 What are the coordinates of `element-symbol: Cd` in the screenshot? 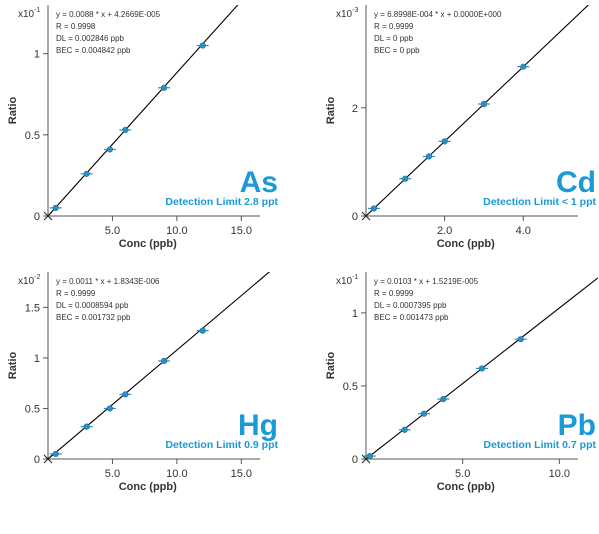 It's located at (576, 182).